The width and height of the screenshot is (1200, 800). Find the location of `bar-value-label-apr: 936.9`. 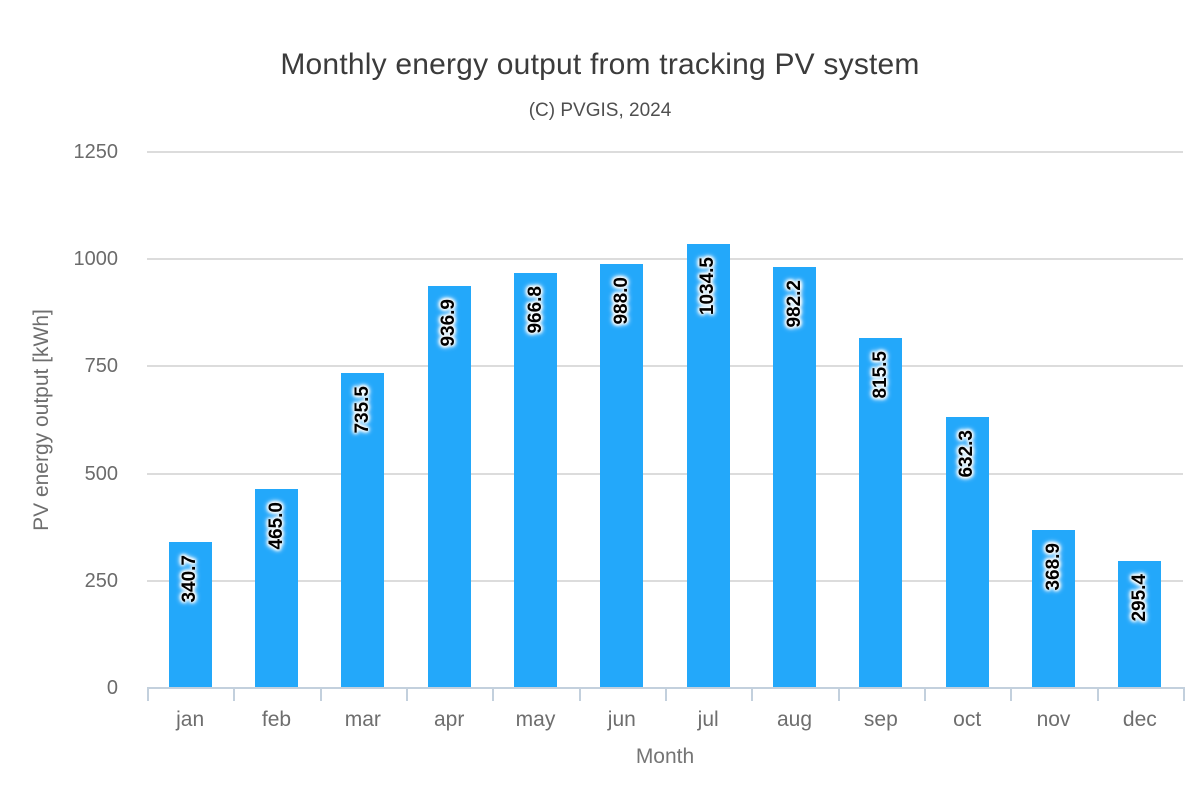

bar-value-label-apr: 936.9 is located at coordinates (449, 323).